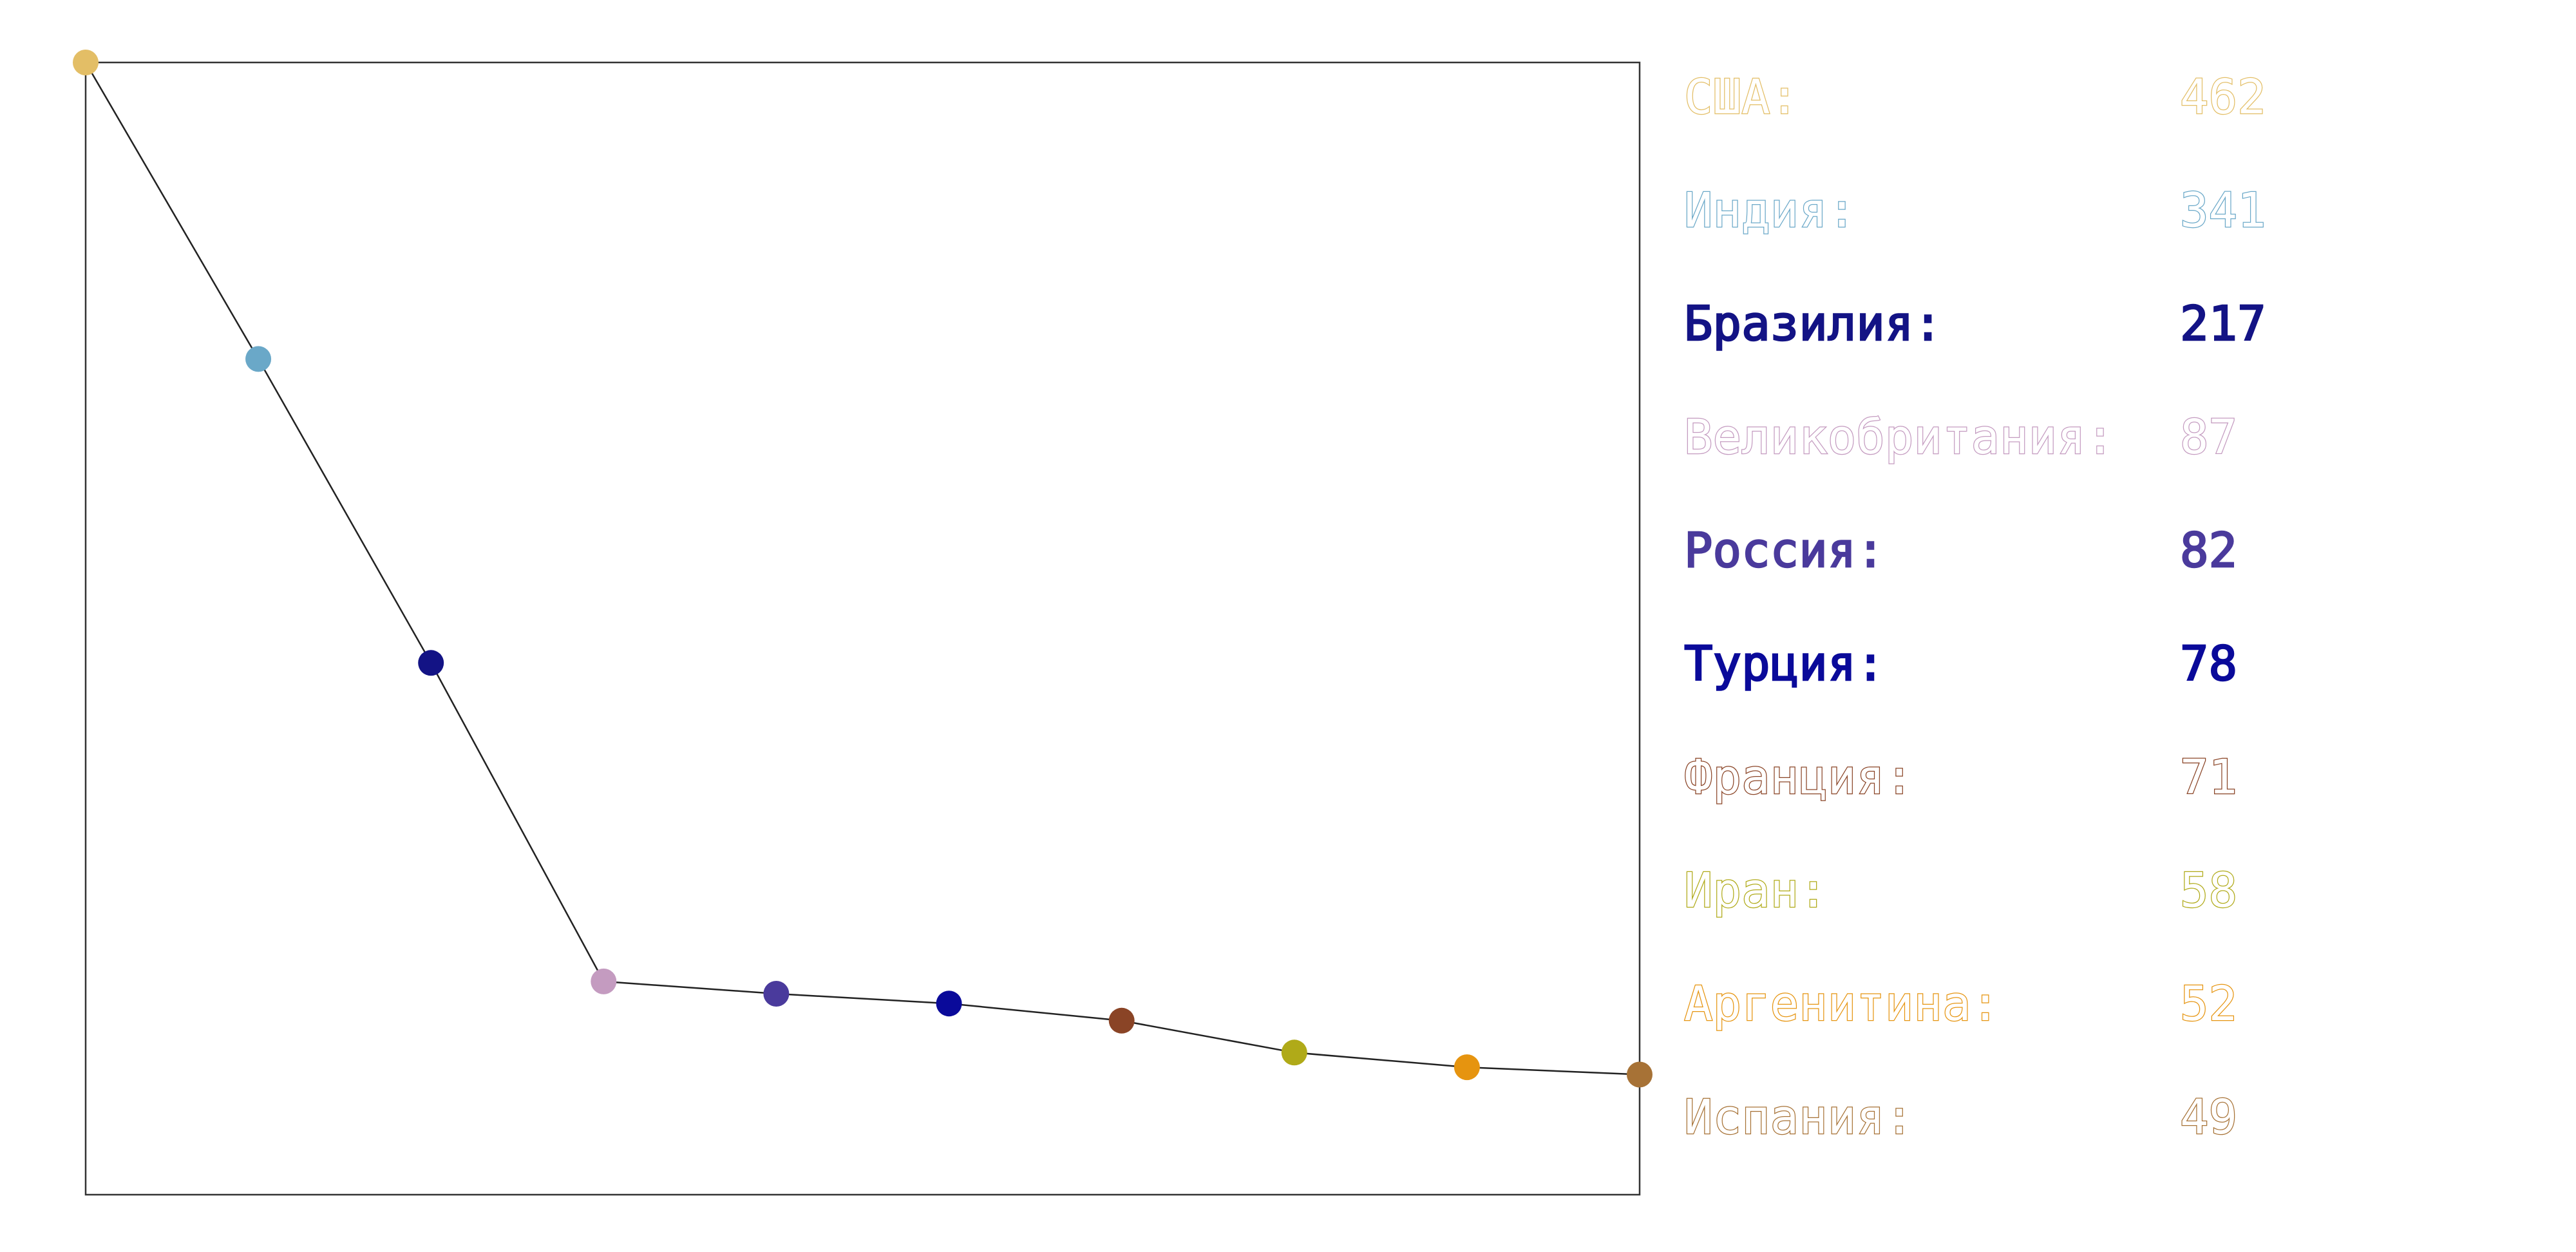 This screenshot has width=2576, height=1252. I want to click on legend-value-4: 87, so click(2208, 437).